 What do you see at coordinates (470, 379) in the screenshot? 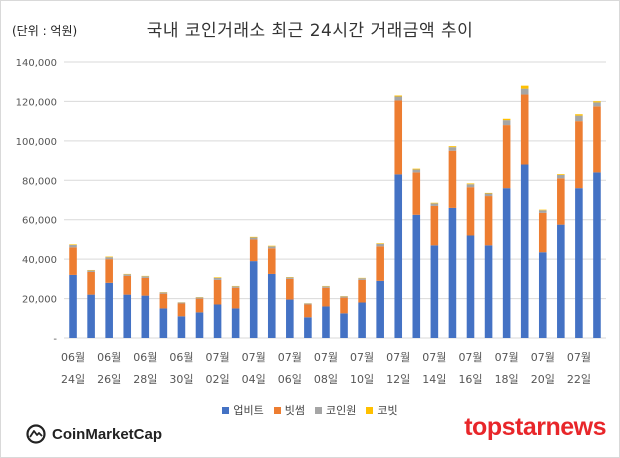
I see `x-tick-day: 16일` at bounding box center [470, 379].